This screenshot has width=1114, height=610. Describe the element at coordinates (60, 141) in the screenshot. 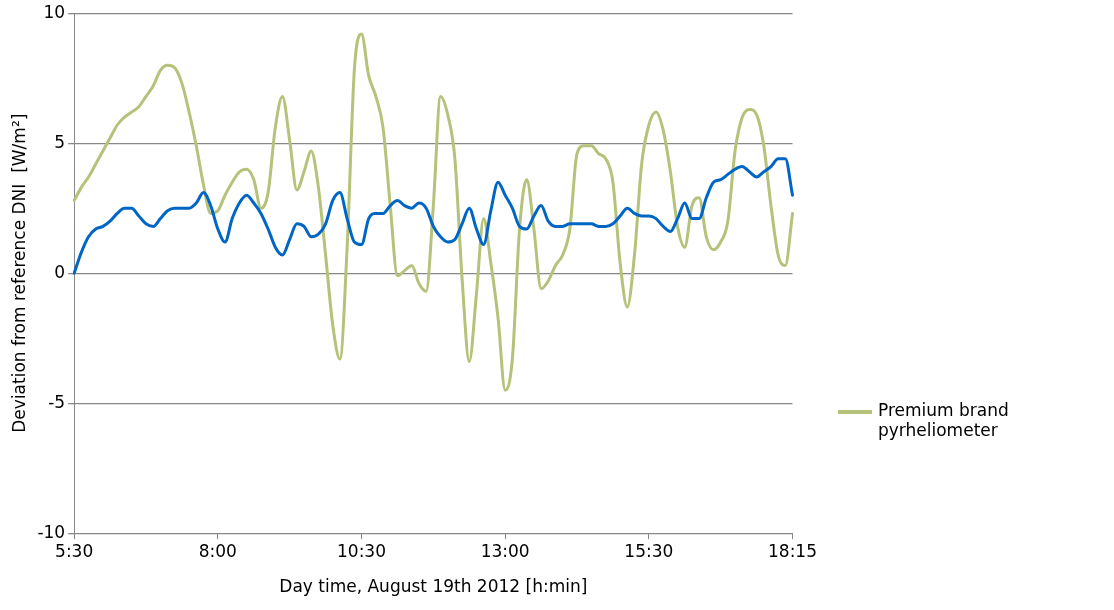

I see `y-tick-label: 5` at that location.